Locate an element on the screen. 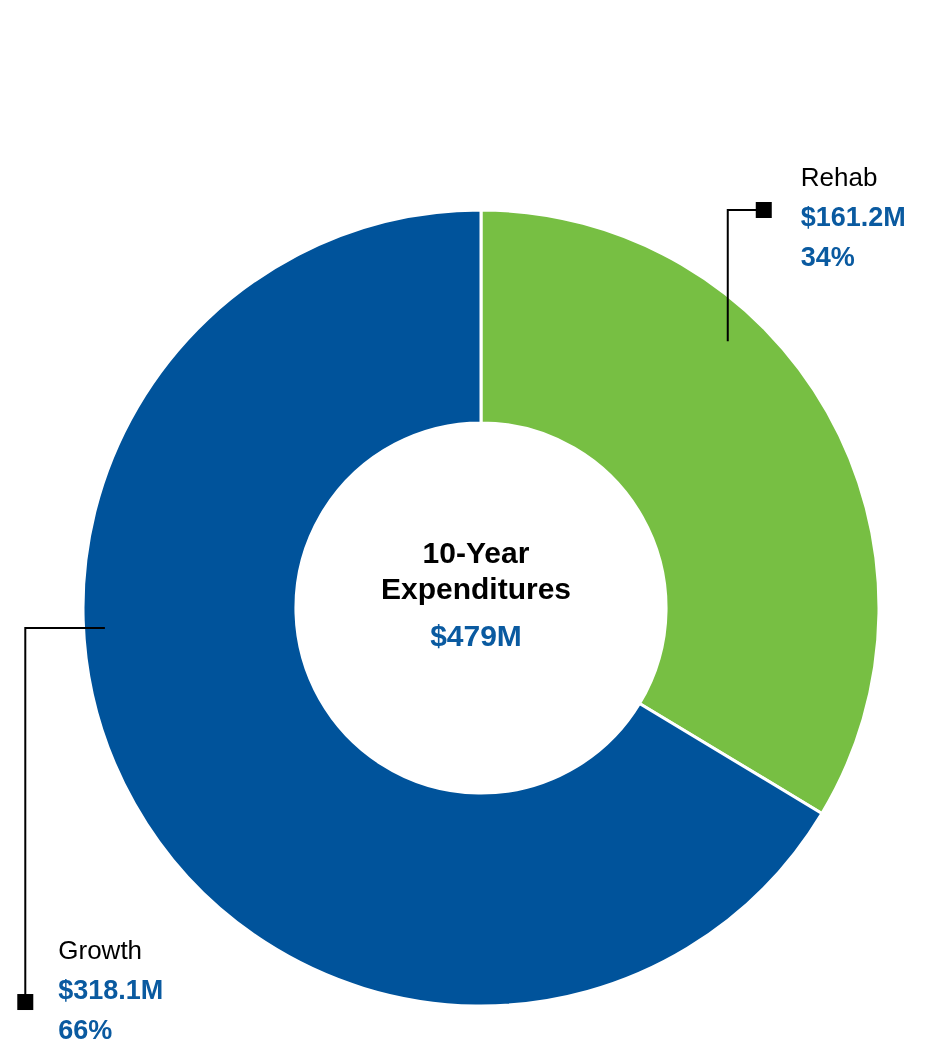 The height and width of the screenshot is (1048, 942). text: 66% is located at coordinates (85, 1030).